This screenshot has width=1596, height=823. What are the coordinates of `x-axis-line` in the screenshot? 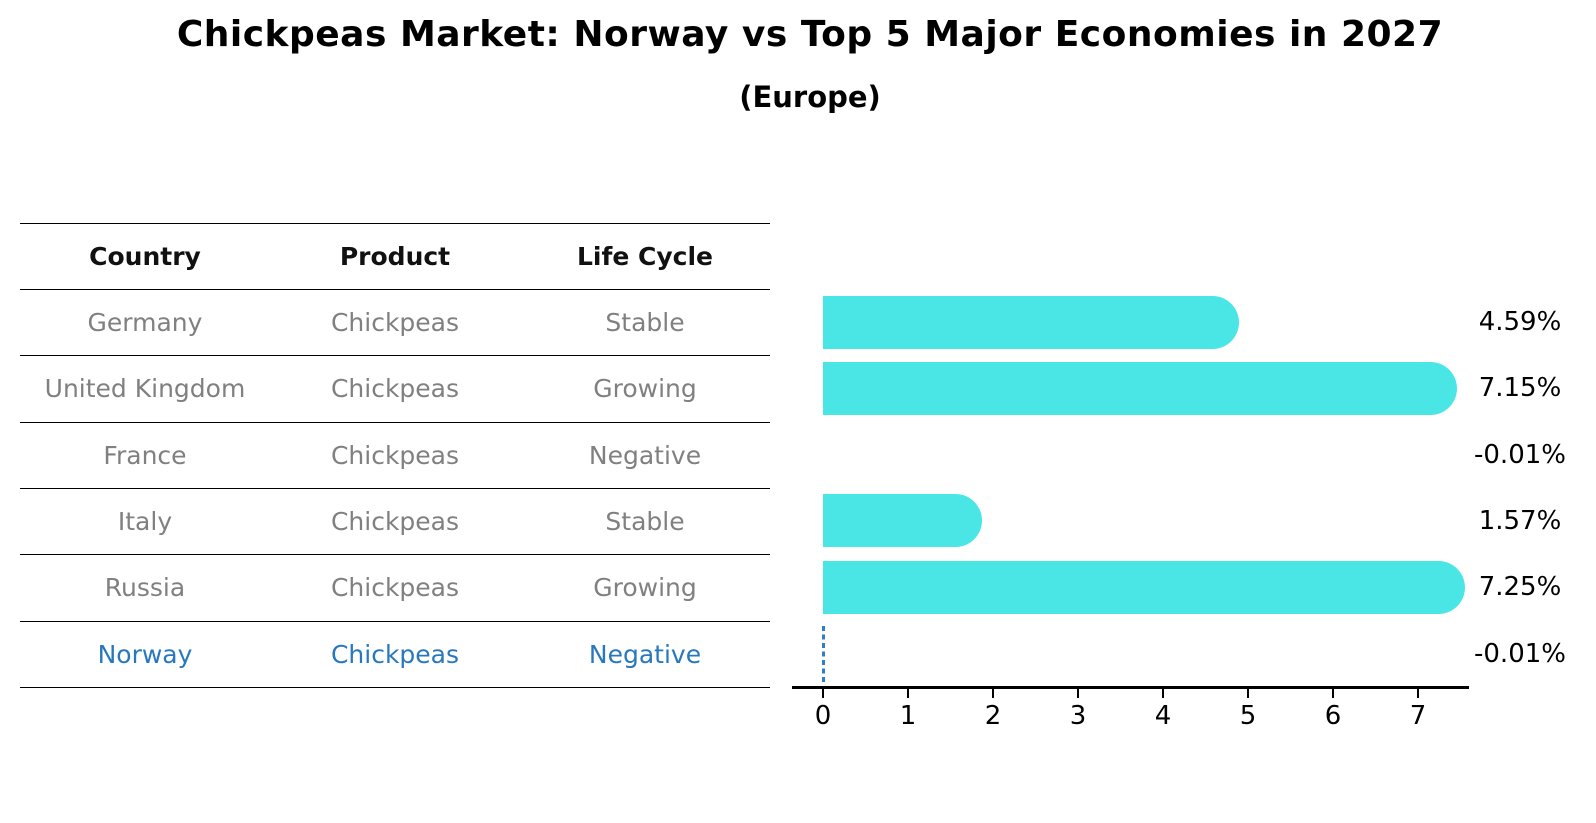 It's located at (1130, 687).